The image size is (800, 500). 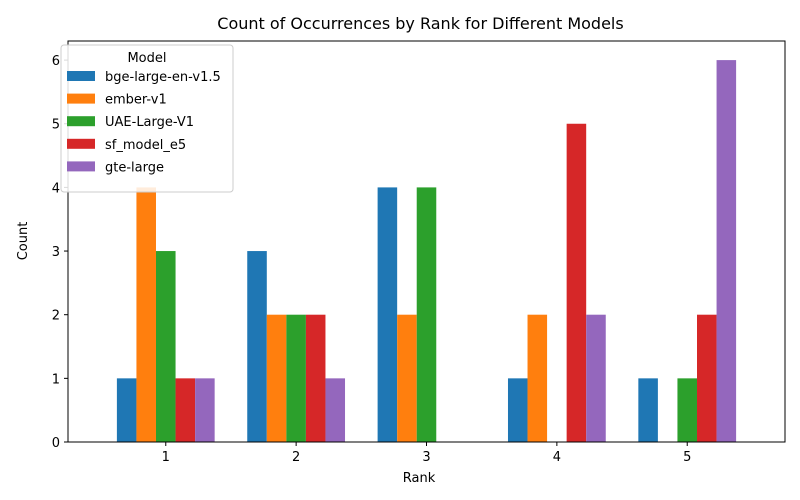 I want to click on legend-entry-label: ember-v1, so click(x=136, y=100).